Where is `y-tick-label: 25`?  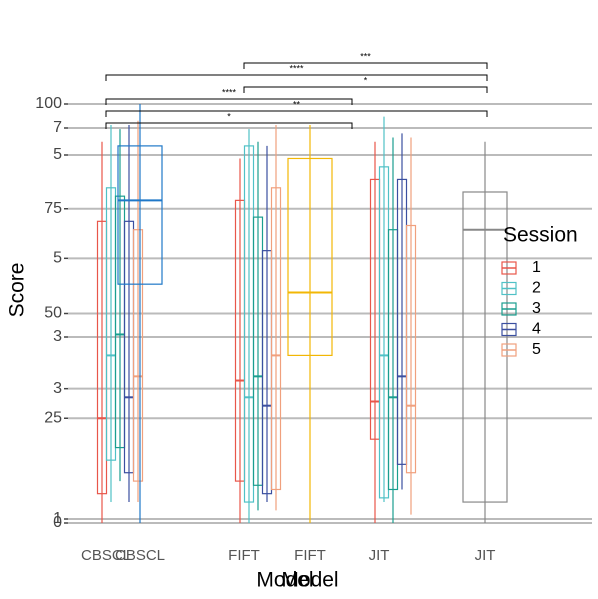 y-tick-label: 25 is located at coordinates (53, 417).